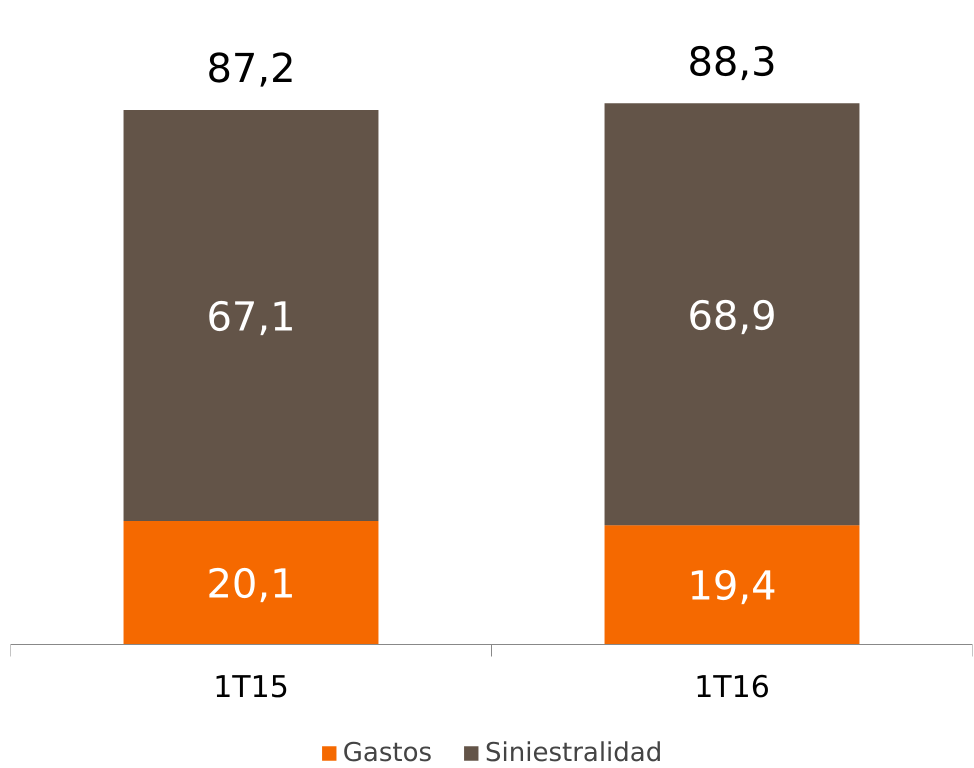 This screenshot has height=768, width=974. I want to click on x-tick-label: 1T15, so click(251, 688).